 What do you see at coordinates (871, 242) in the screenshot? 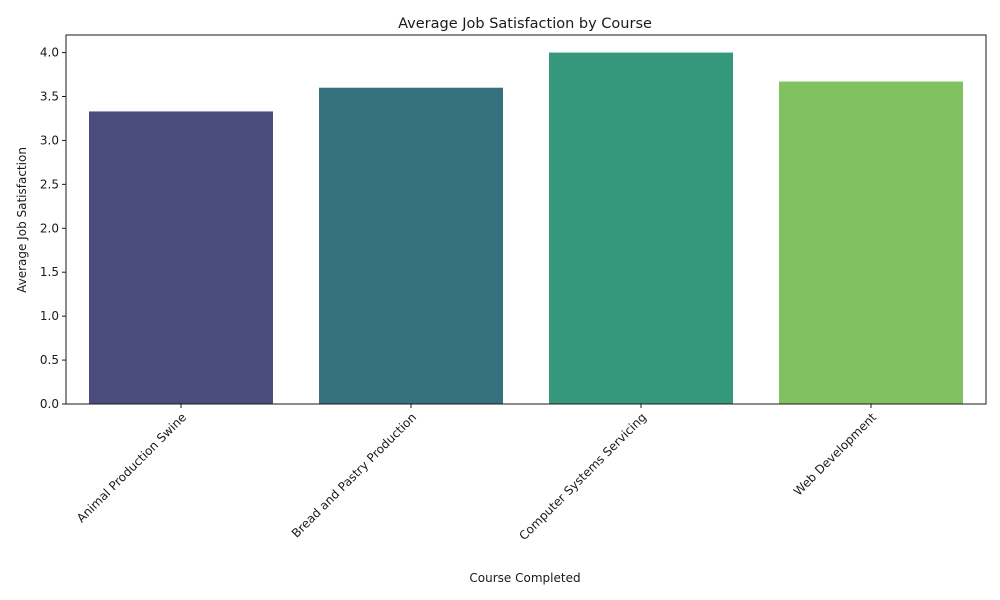
I see `bar-web-development` at bounding box center [871, 242].